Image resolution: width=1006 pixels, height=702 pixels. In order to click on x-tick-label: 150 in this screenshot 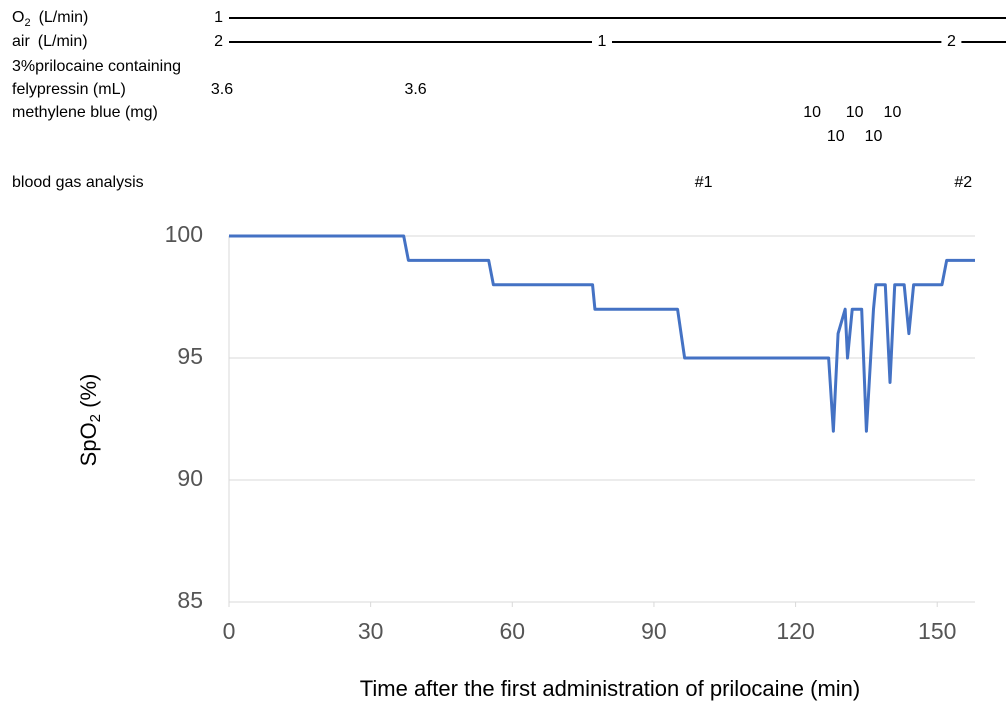, I will do `click(937, 631)`.